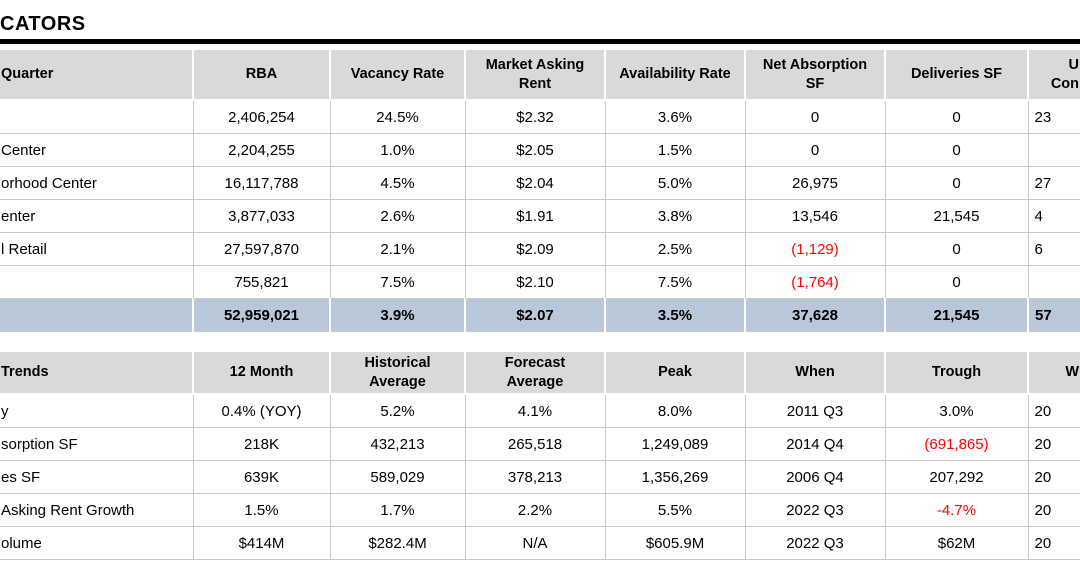 The width and height of the screenshot is (1080, 577). What do you see at coordinates (535, 315) in the screenshot?
I see `value-cell: $2.07` at bounding box center [535, 315].